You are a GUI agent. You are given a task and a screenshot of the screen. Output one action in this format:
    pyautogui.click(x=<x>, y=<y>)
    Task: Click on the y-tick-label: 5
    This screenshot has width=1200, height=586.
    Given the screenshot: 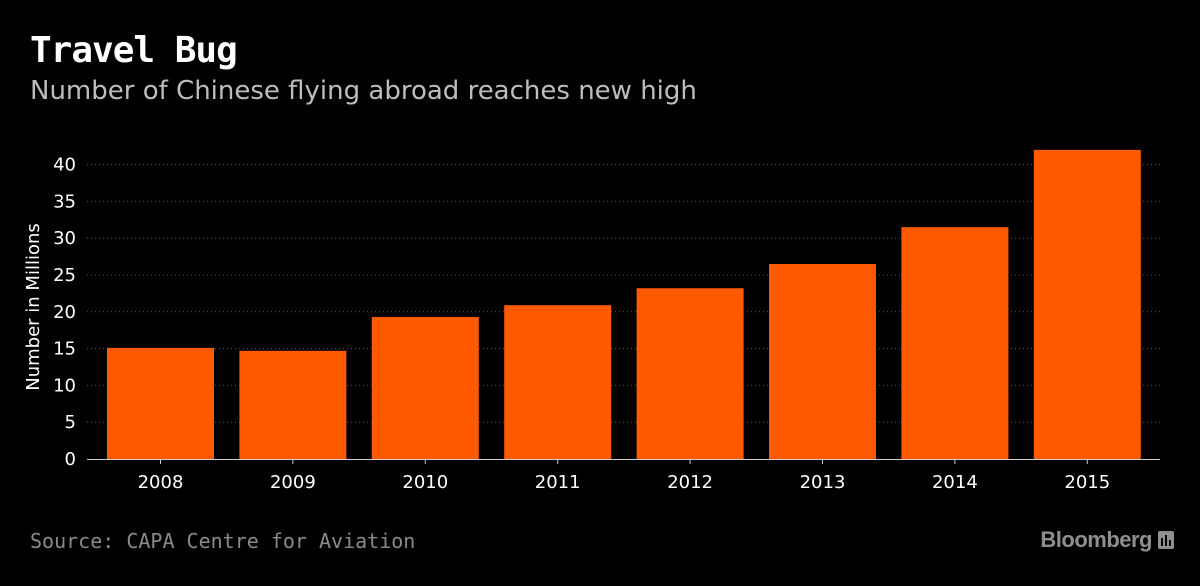 What is the action you would take?
    pyautogui.click(x=70, y=422)
    